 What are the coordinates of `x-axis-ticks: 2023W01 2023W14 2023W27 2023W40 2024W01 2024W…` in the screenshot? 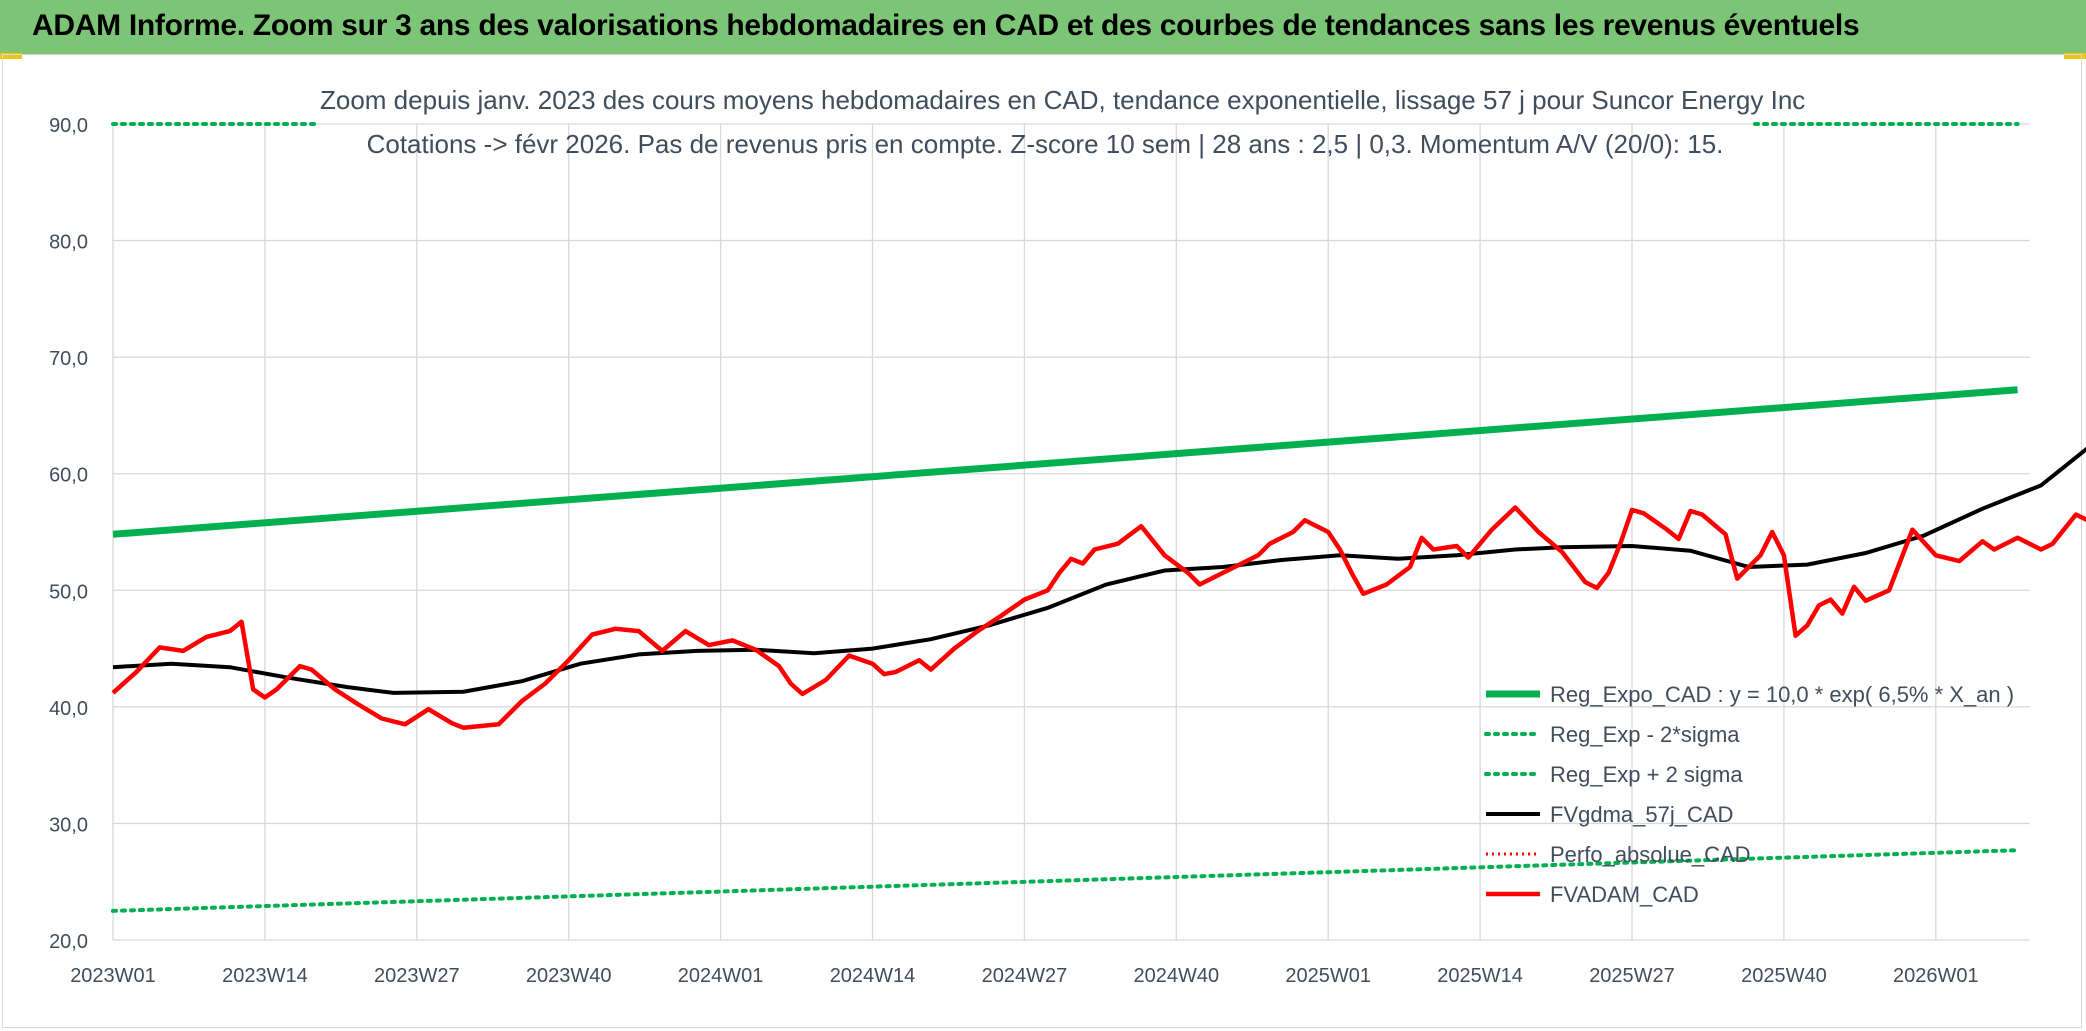 It's located at (1024, 976).